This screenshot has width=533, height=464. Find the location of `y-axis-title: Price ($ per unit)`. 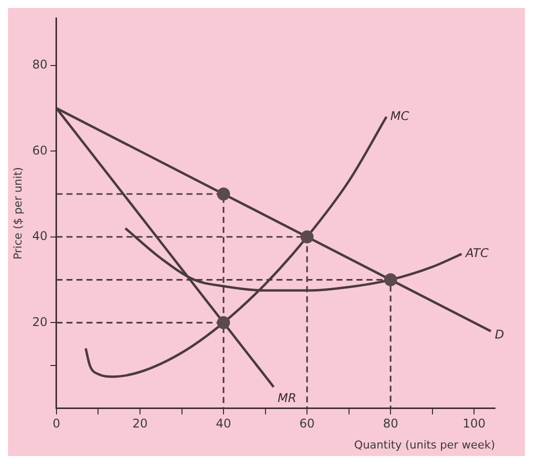

y-axis-title: Price ($ per unit) is located at coordinates (17, 213).